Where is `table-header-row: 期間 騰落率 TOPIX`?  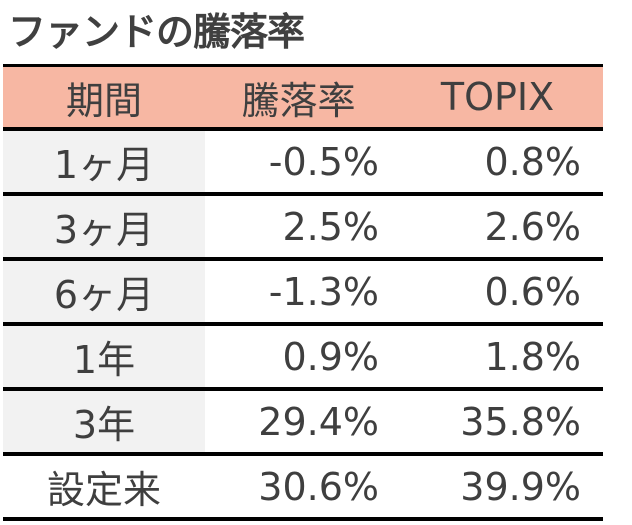 table-header-row: 期間 騰落率 TOPIX is located at coordinates (303, 97).